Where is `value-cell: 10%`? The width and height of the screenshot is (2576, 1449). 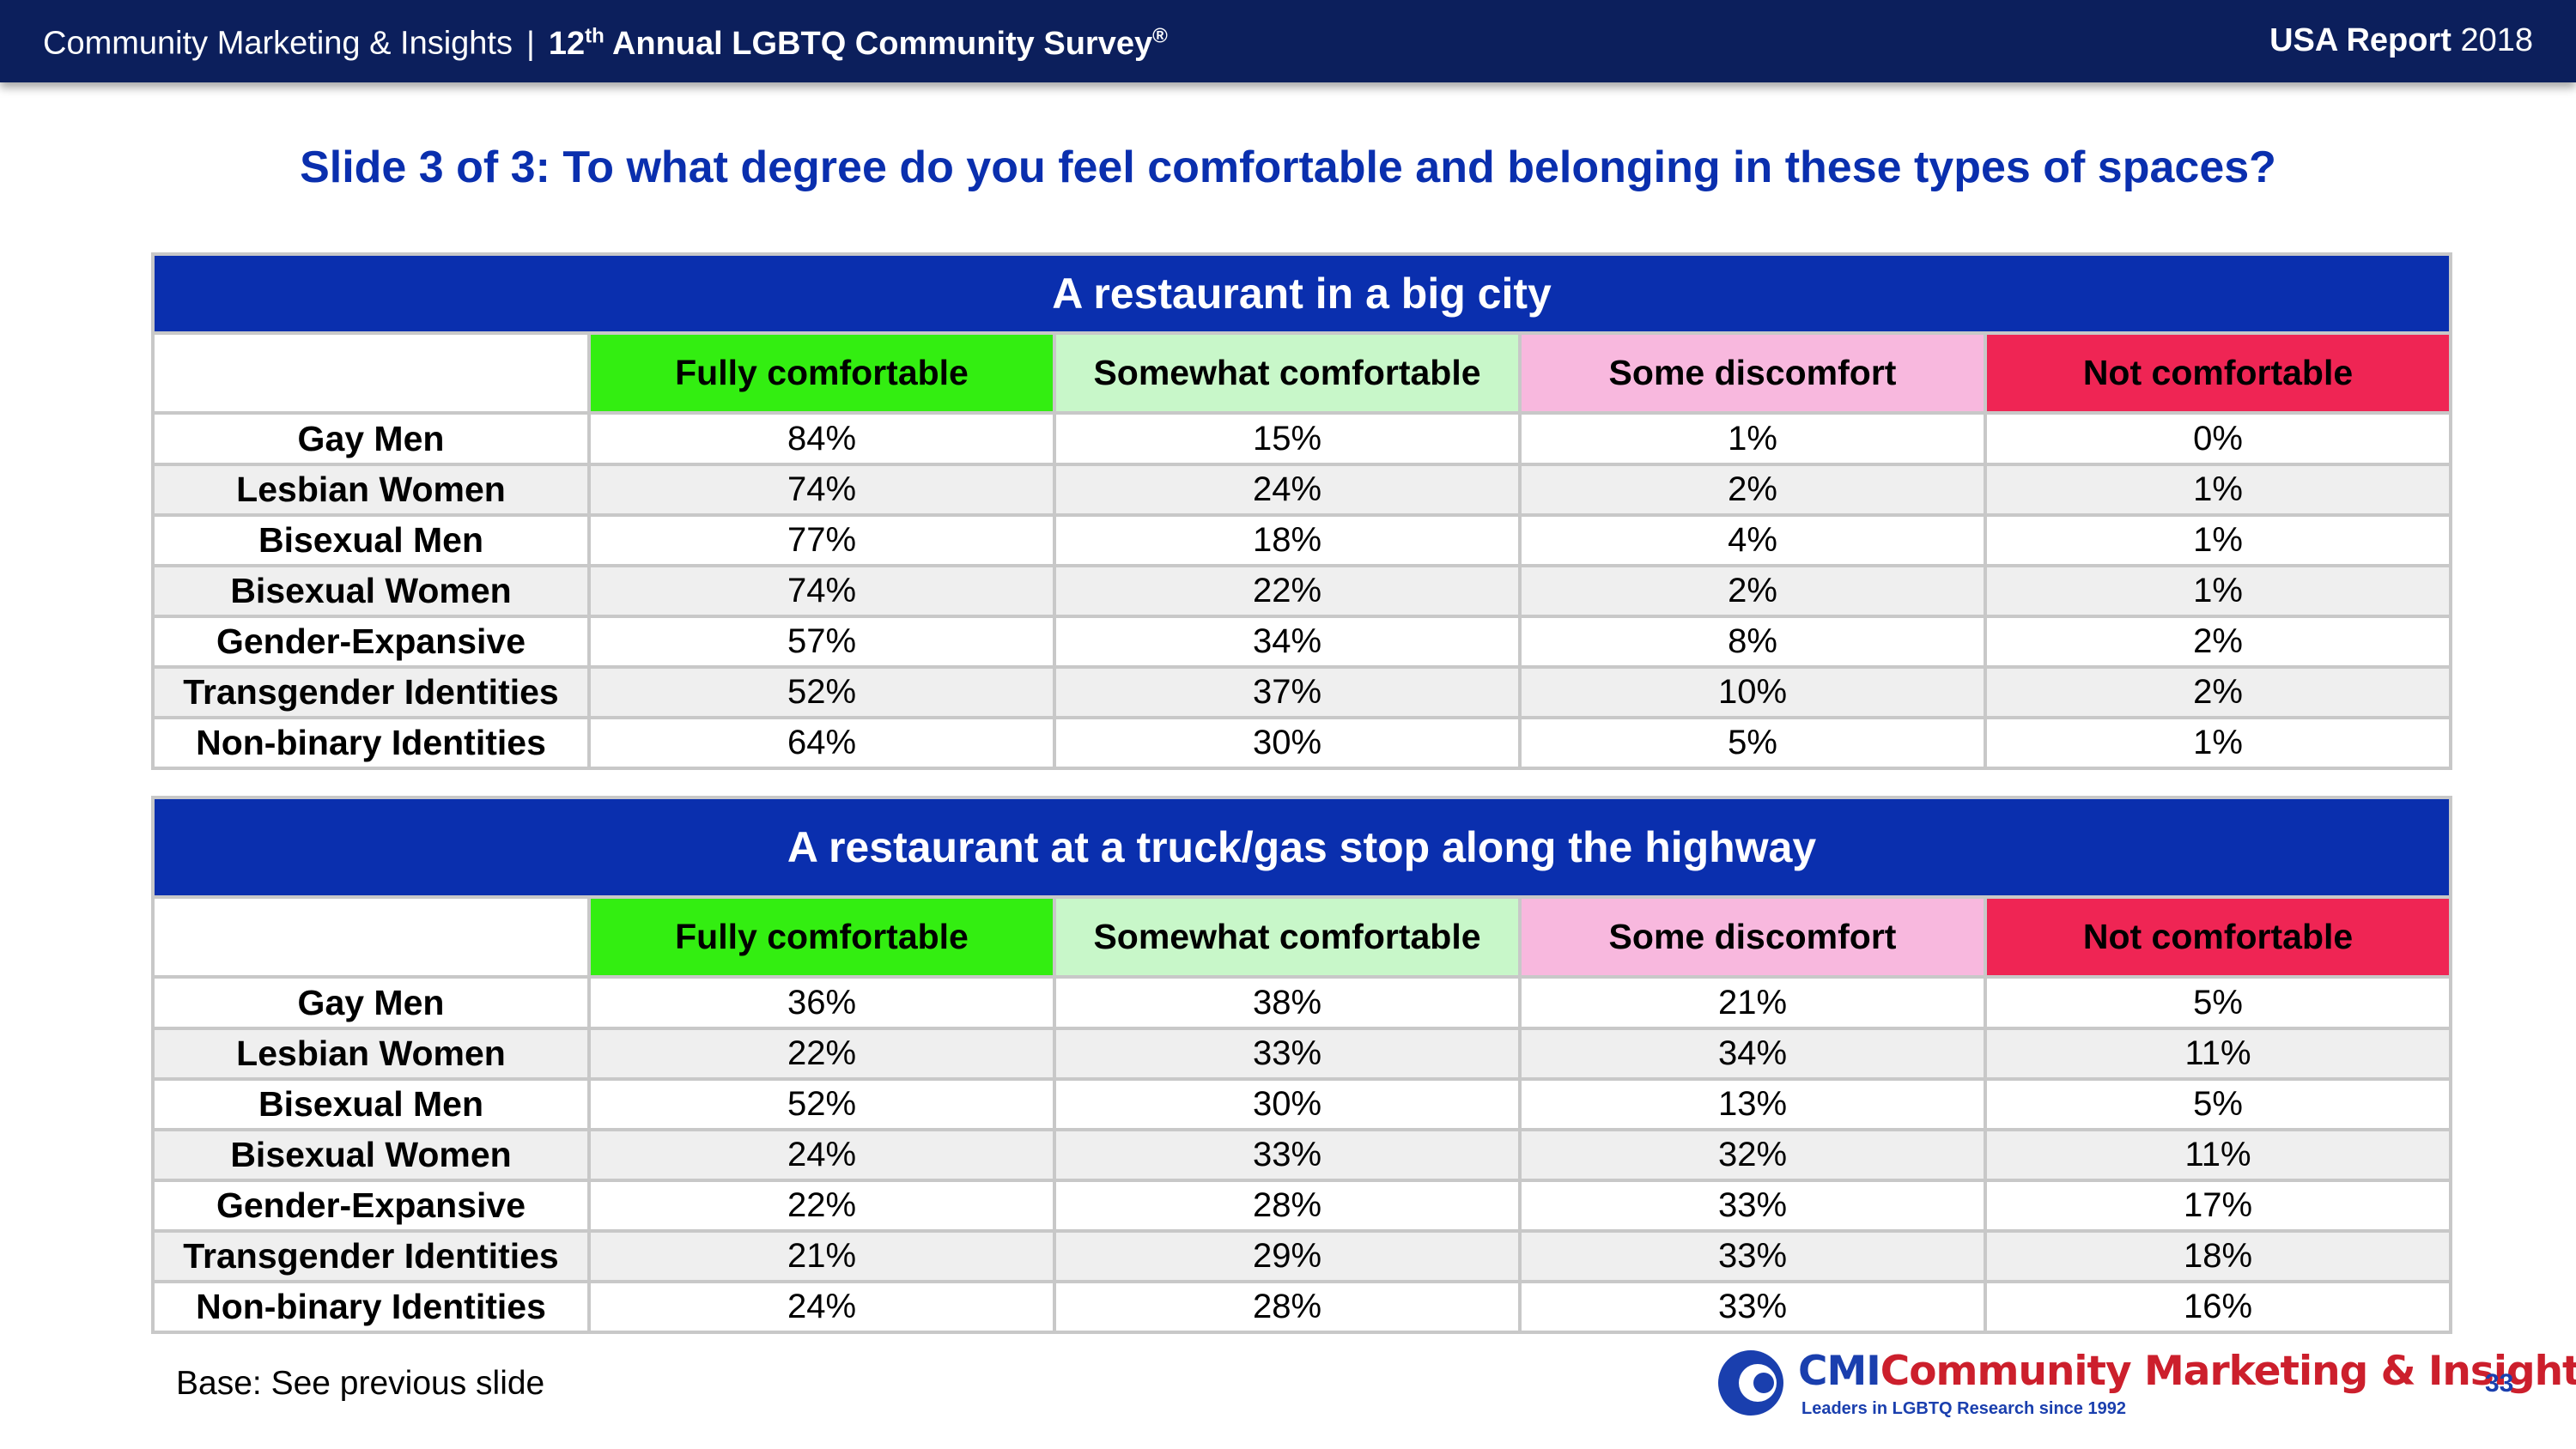
value-cell: 10% is located at coordinates (1752, 692).